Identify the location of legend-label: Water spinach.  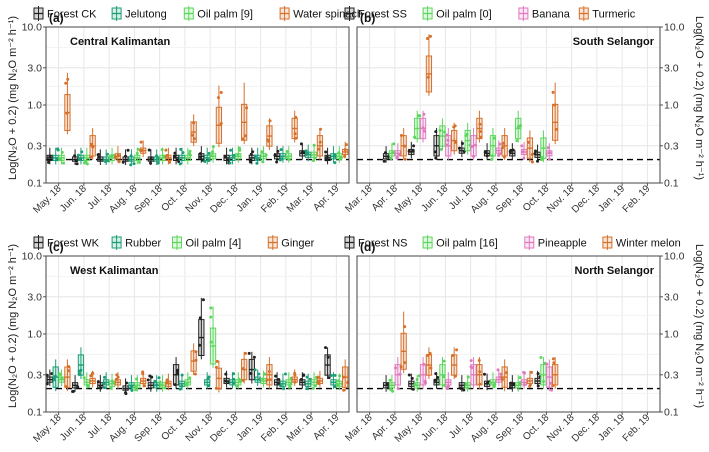
(328, 15).